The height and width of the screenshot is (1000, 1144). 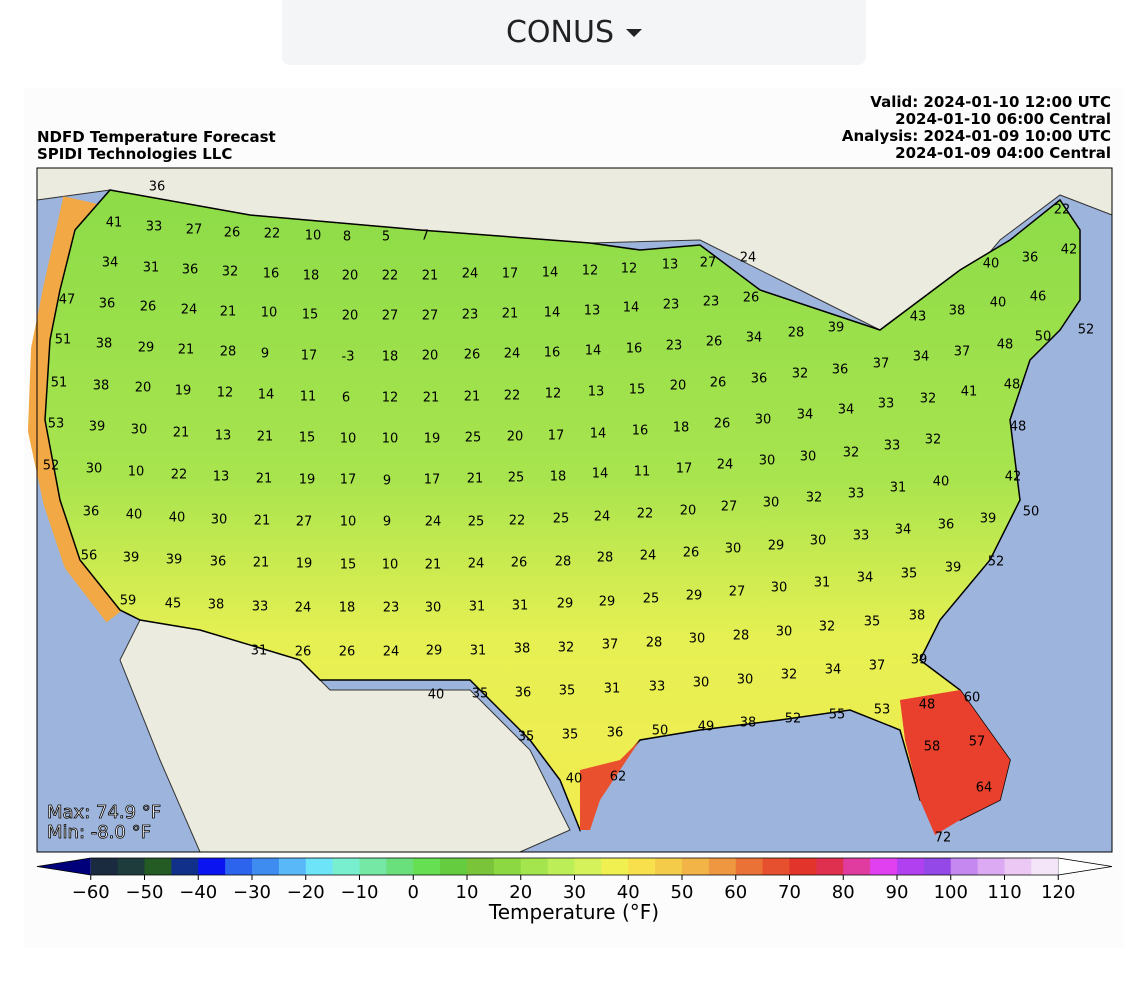 I want to click on station-value: 42, so click(x=1069, y=250).